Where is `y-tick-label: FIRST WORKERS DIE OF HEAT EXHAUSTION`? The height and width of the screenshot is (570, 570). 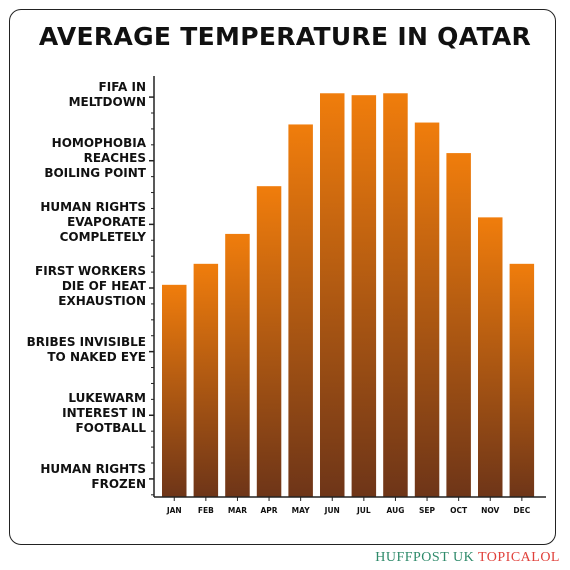
y-tick-label: FIRST WORKERS DIE OF HEAT EXHAUSTION is located at coordinates (90, 285).